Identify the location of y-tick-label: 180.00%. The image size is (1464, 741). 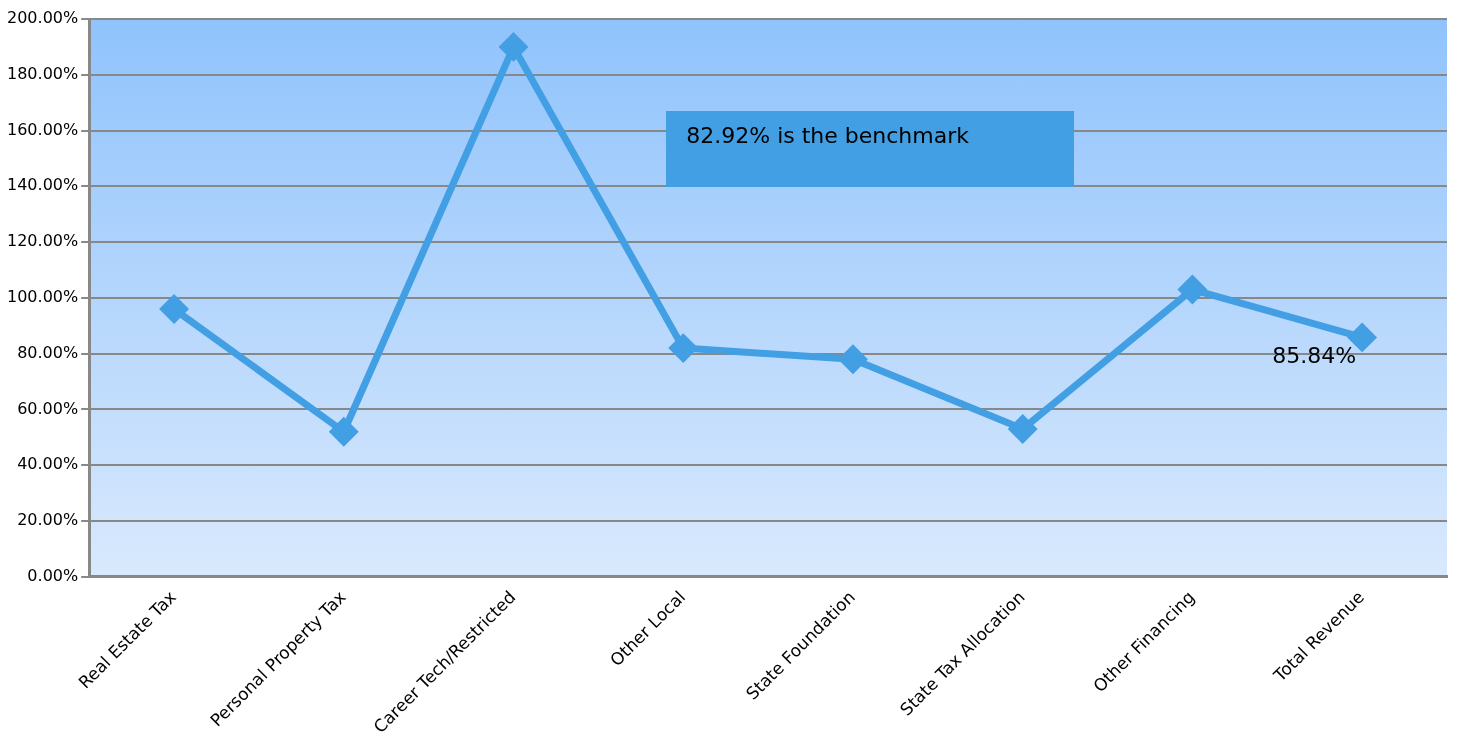
(43, 73).